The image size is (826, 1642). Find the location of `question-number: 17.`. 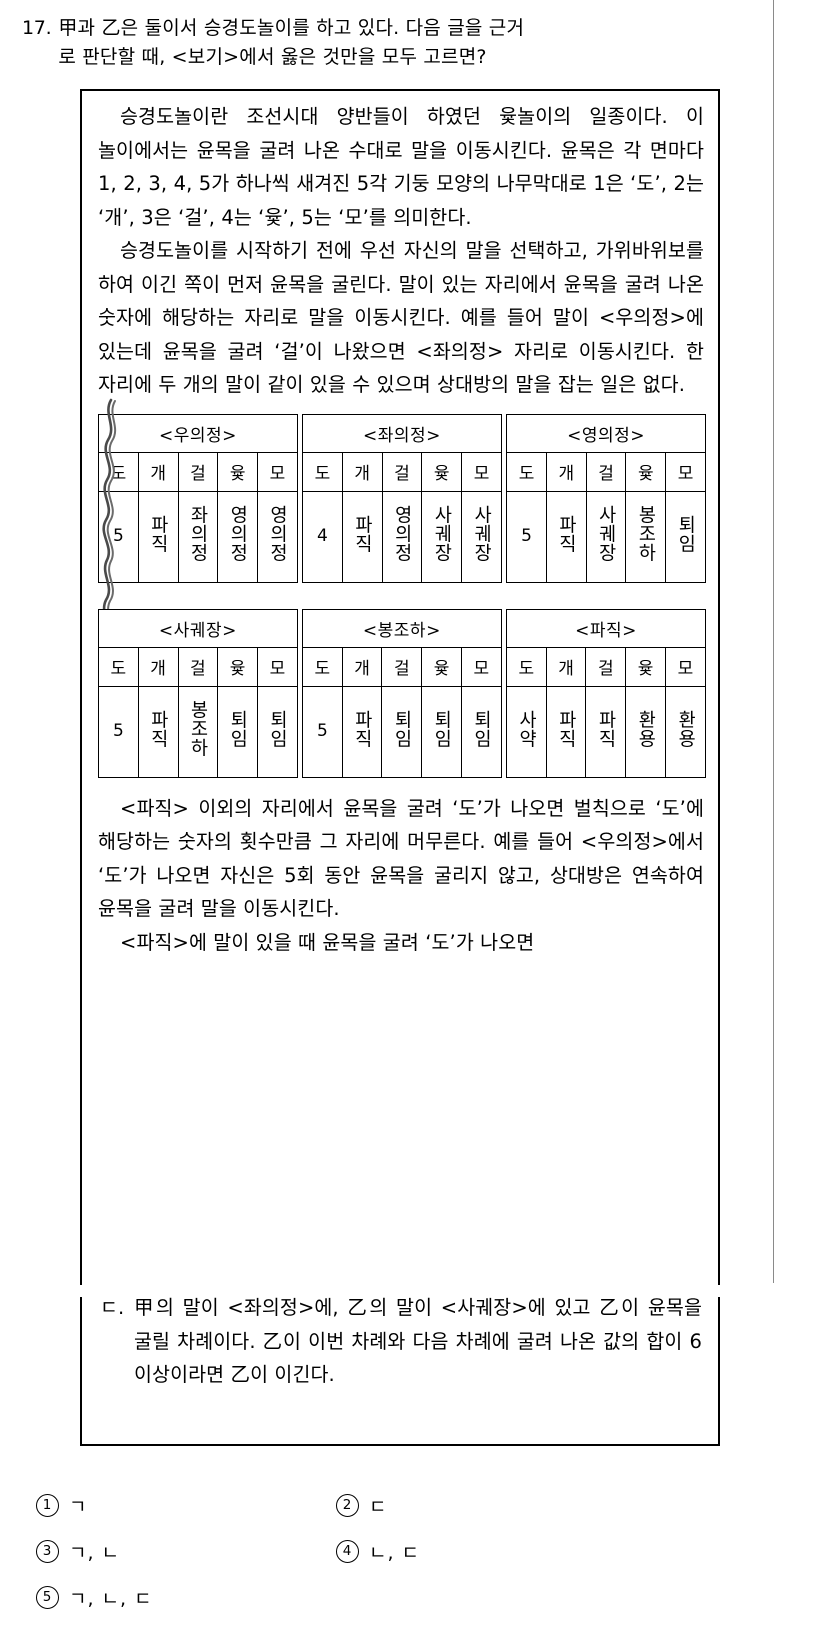

question-number: 17. is located at coordinates (37, 28).